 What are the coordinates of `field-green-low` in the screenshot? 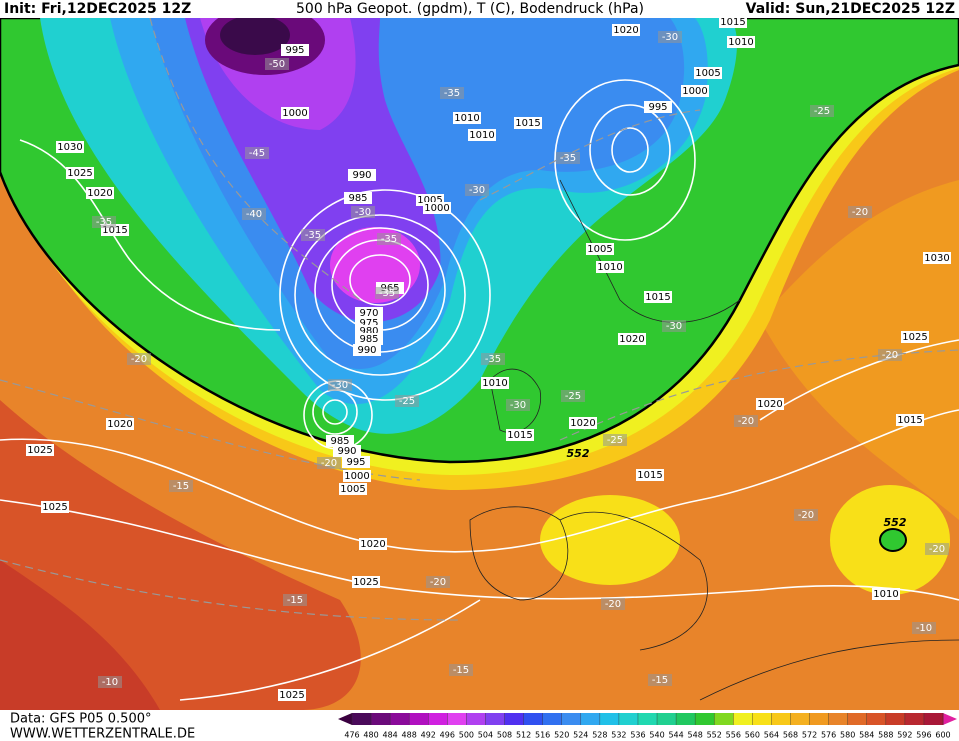 It's located at (893, 540).